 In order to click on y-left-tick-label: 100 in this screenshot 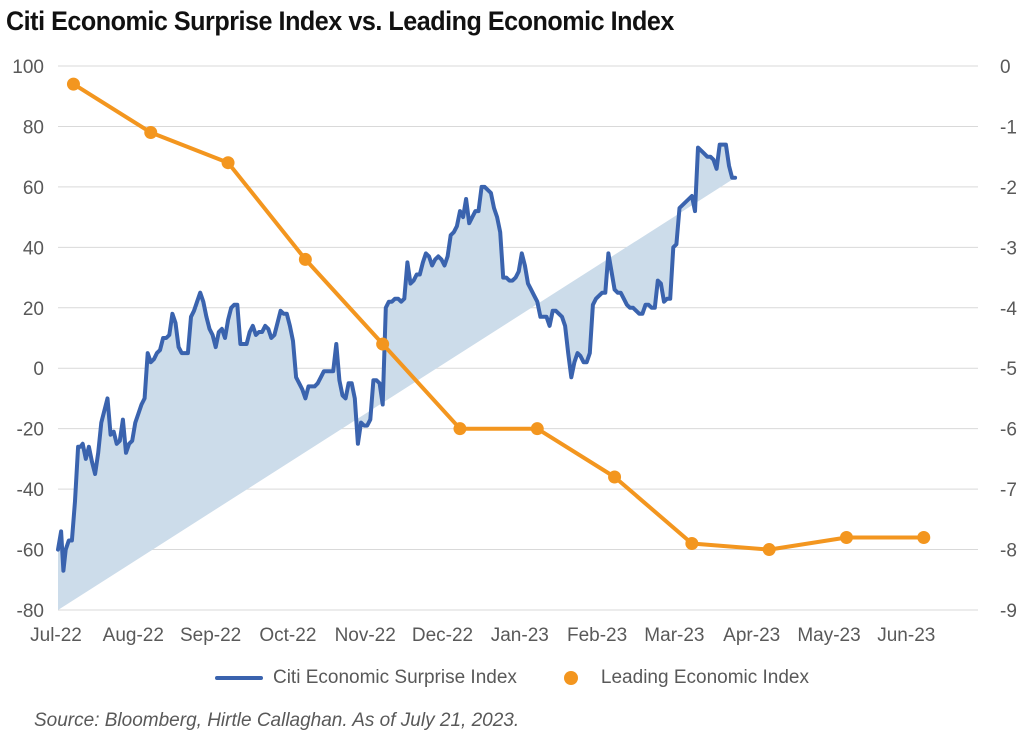, I will do `click(28, 67)`.